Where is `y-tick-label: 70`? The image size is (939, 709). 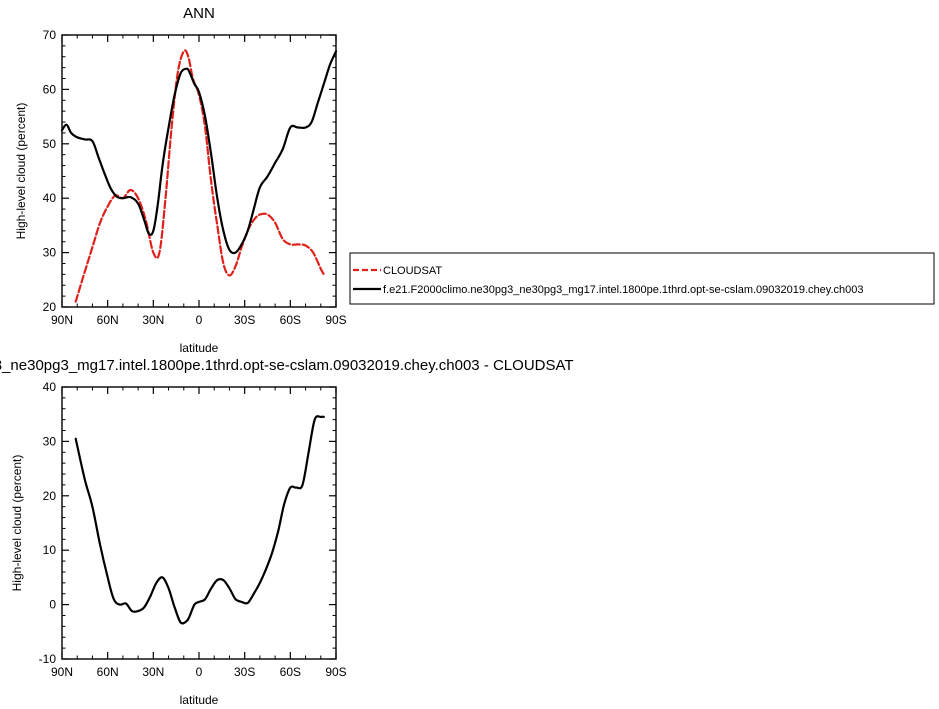 y-tick-label: 70 is located at coordinates (50, 35).